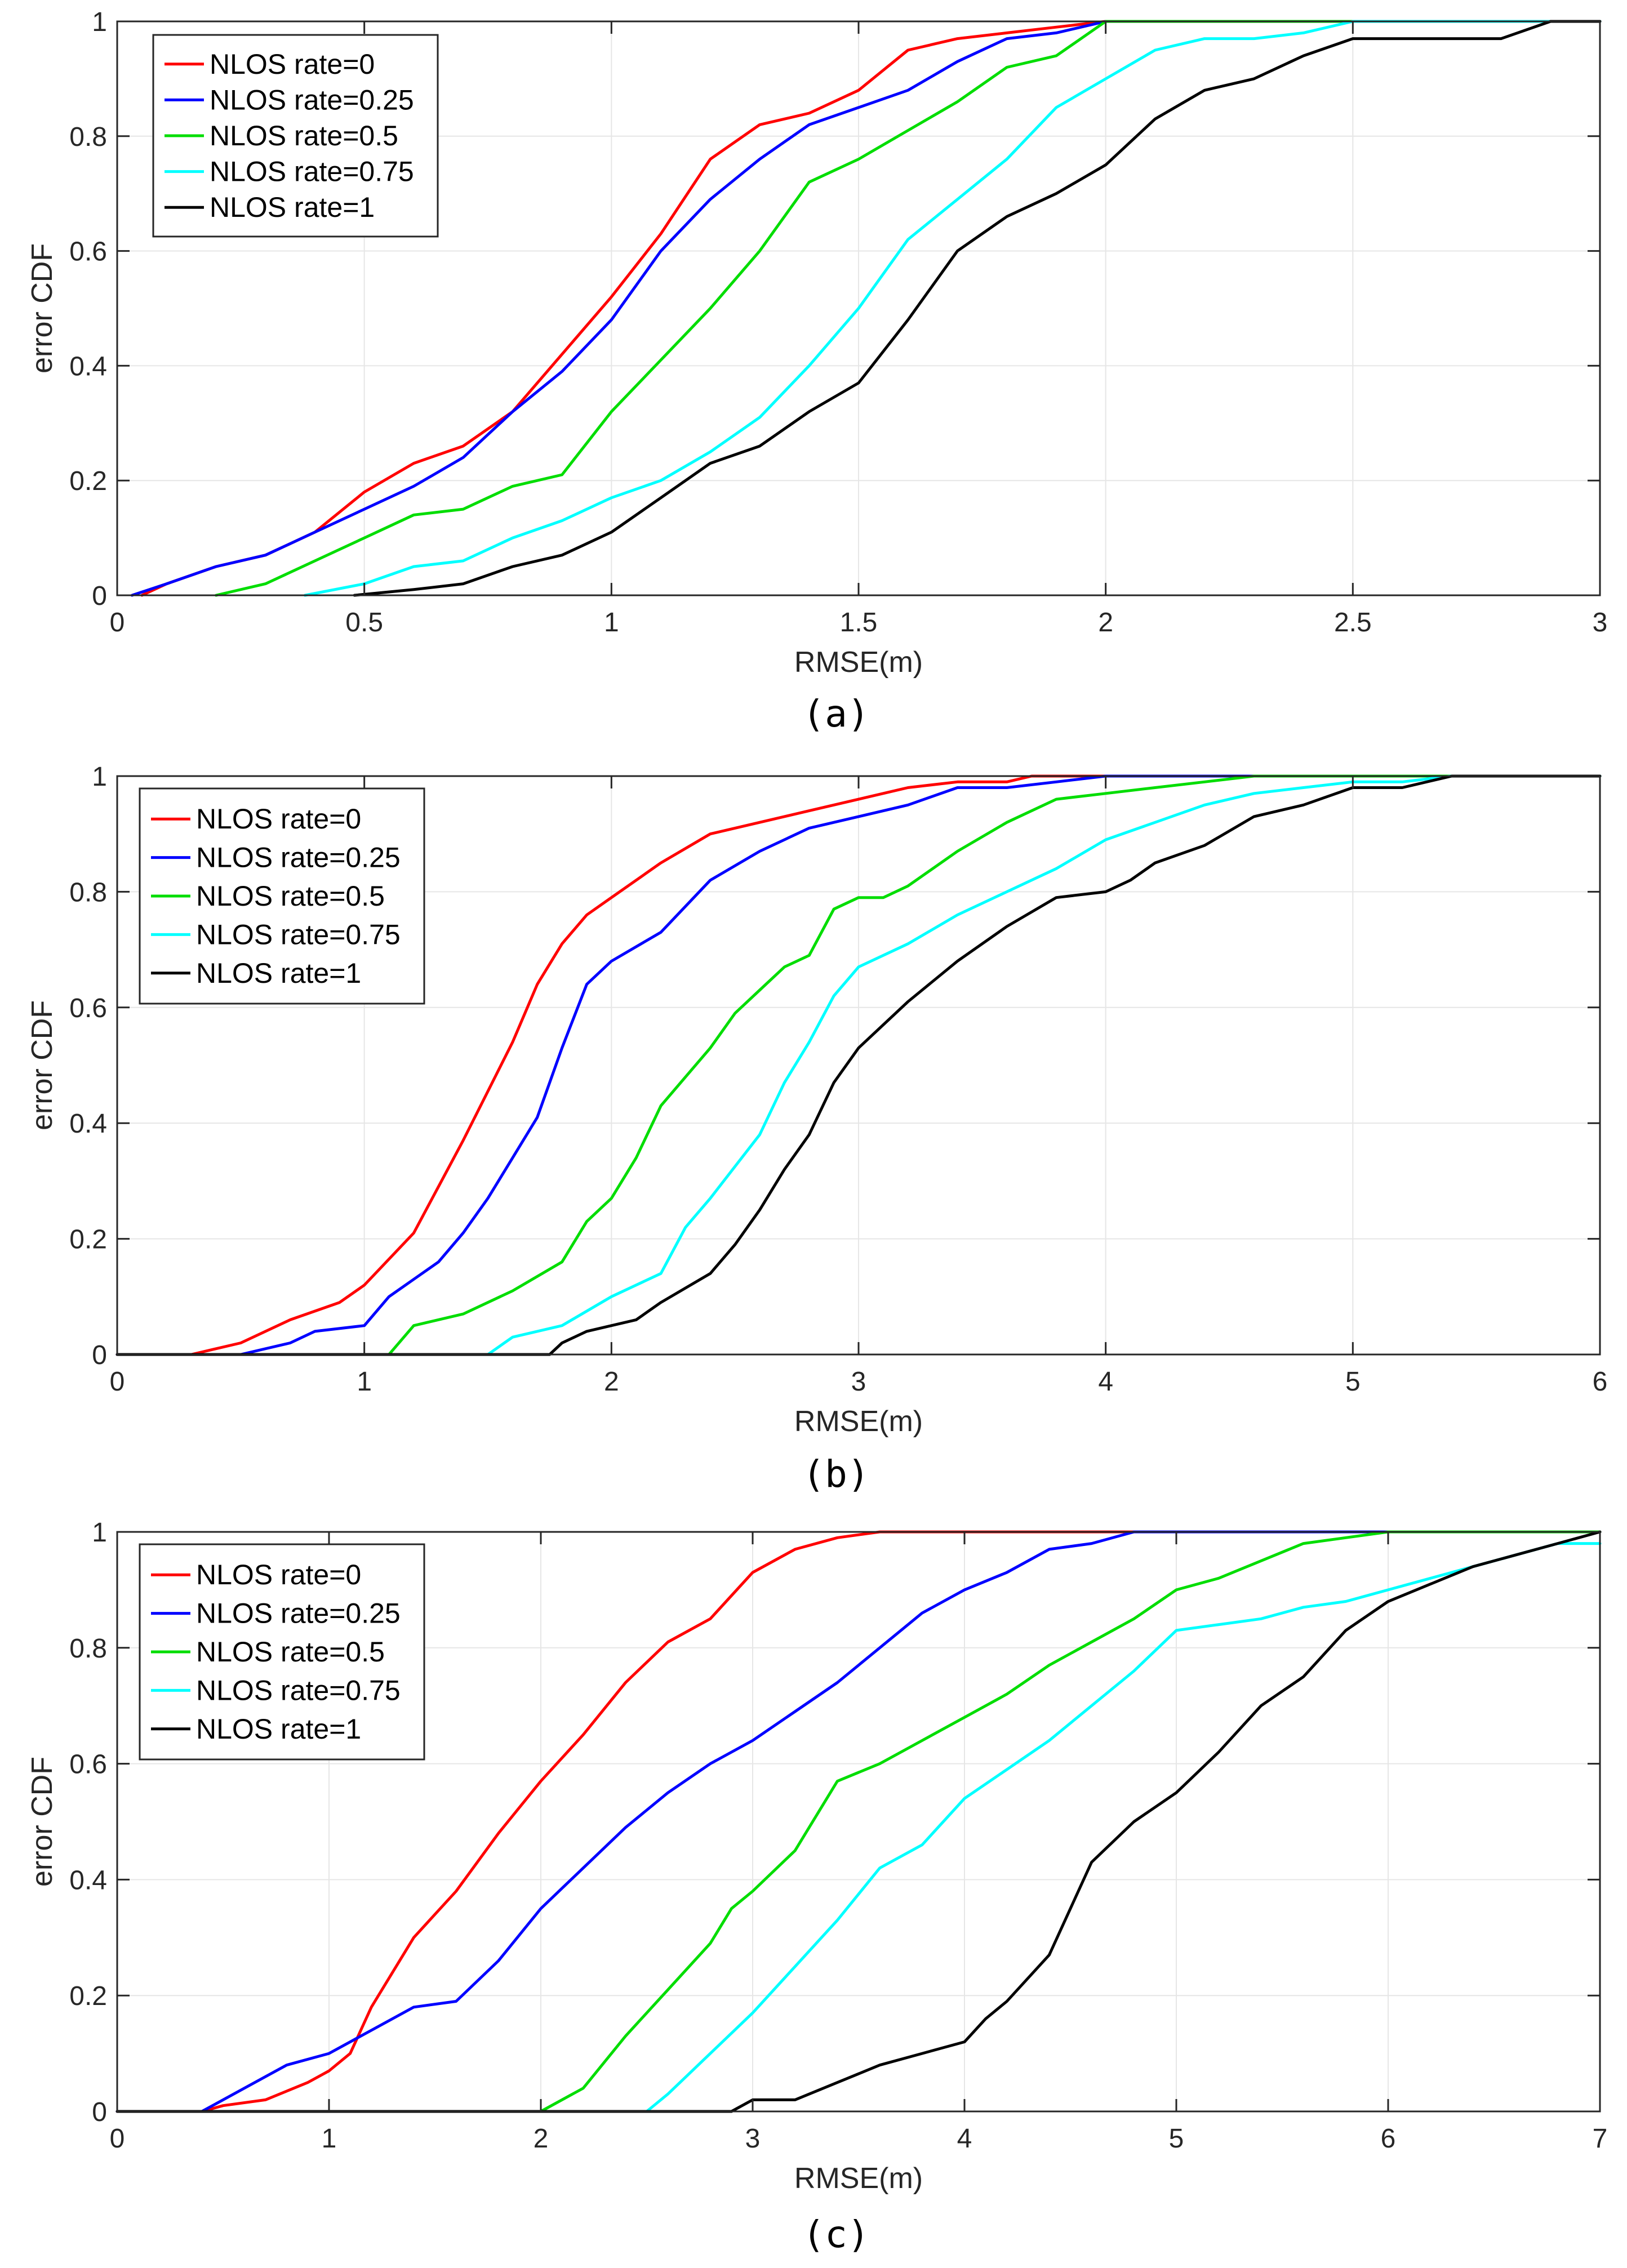  I want to click on x-tick-label: 2.5, so click(1353, 623).